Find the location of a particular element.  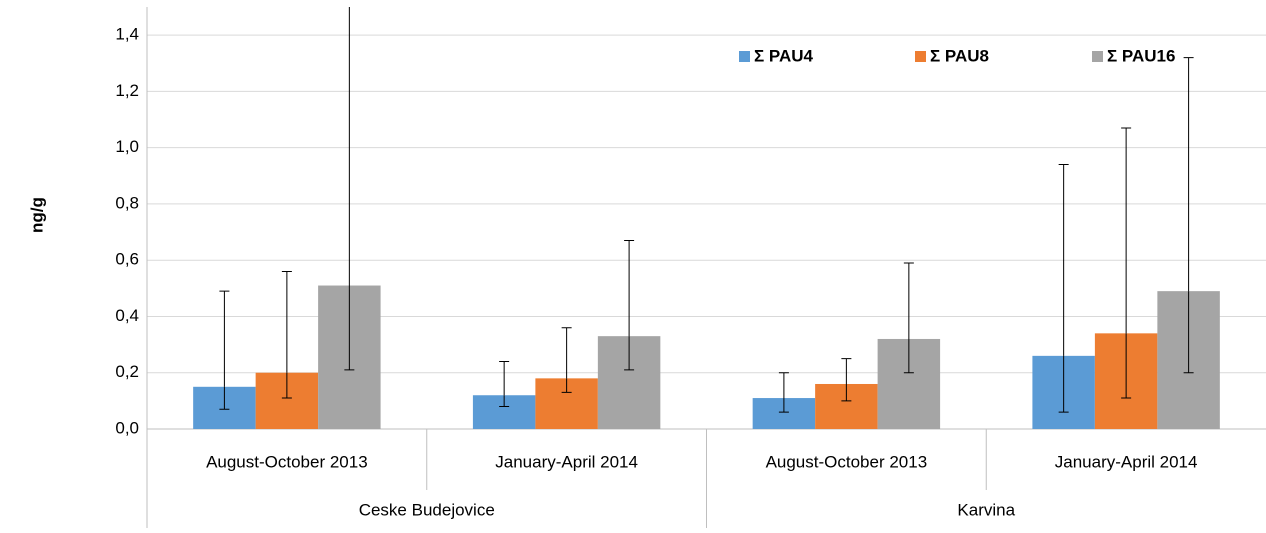

y-tick-label: 0,0 is located at coordinates (127, 427).